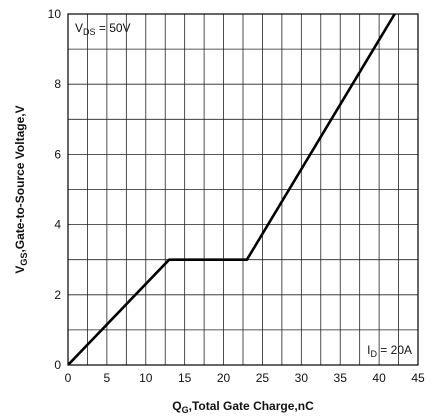  Describe the element at coordinates (146, 378) in the screenshot. I see `x-tick-label: 10` at that location.